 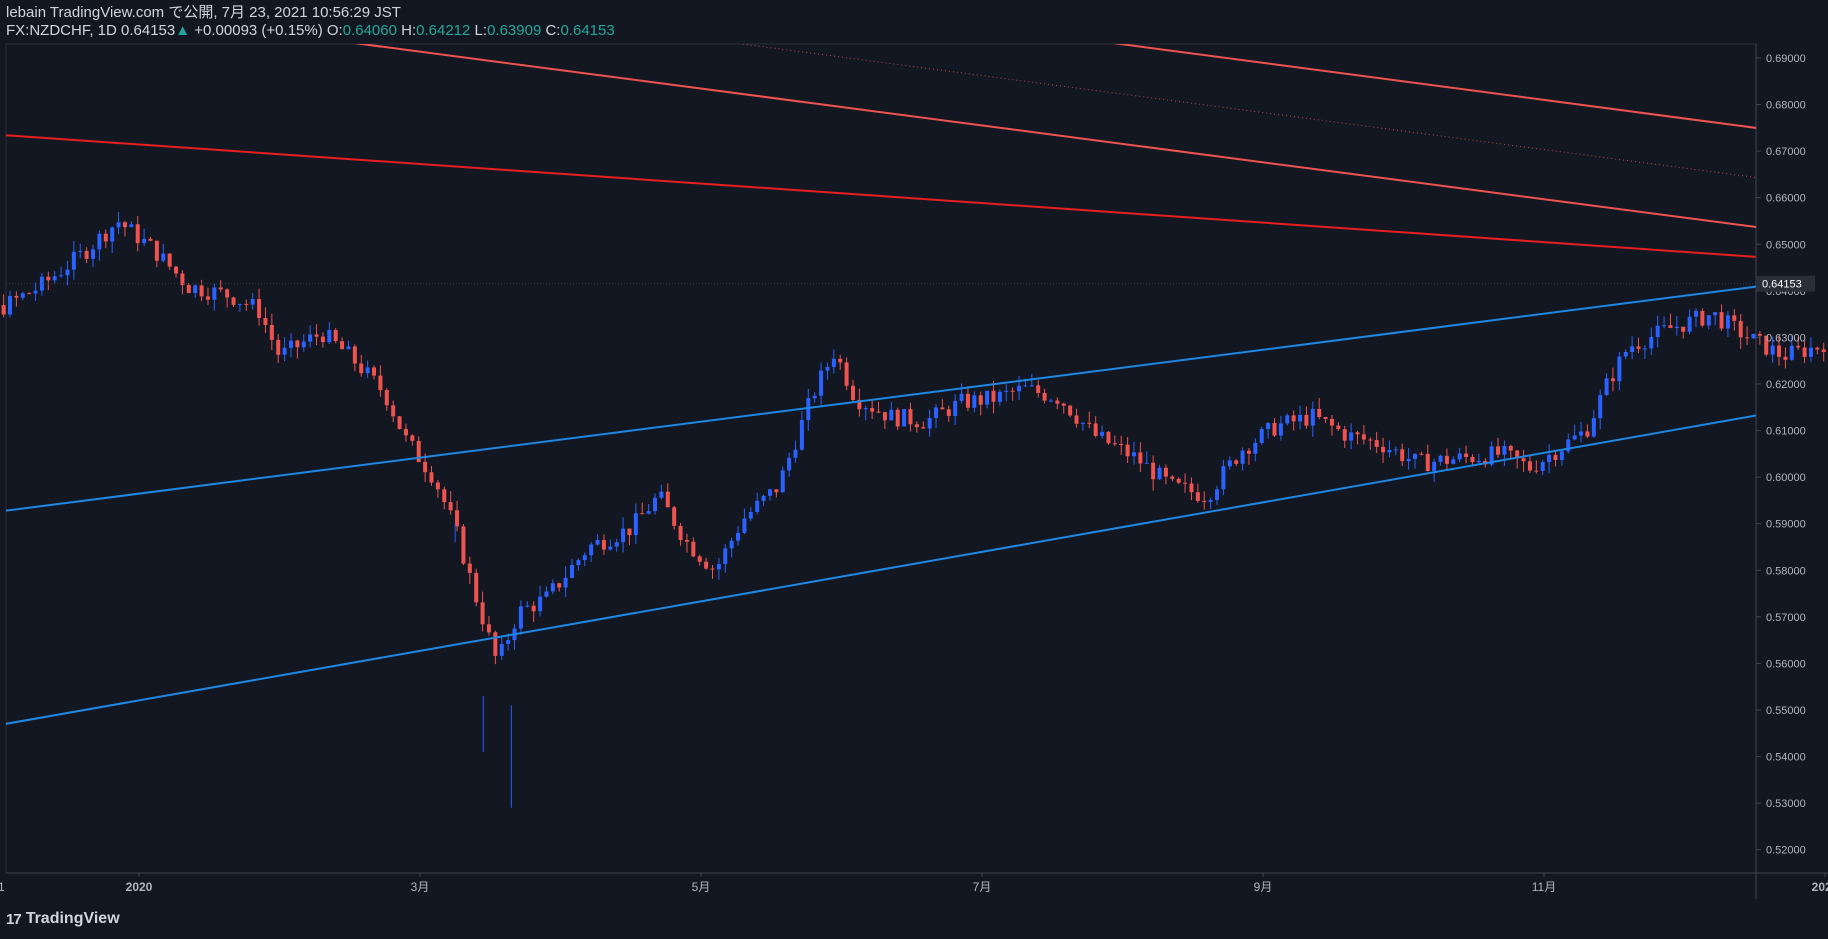 What do you see at coordinates (139, 887) in the screenshot?
I see `time-tick-label: 2020` at bounding box center [139, 887].